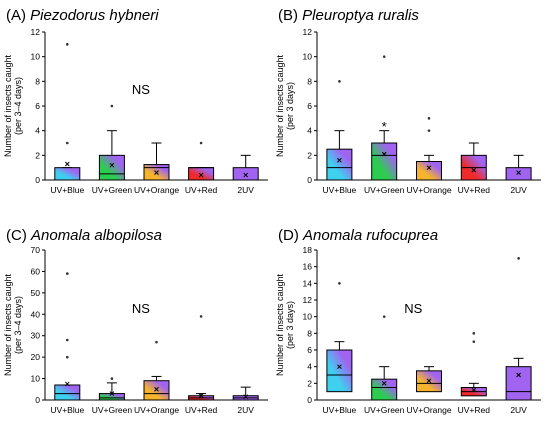  What do you see at coordinates (290, 15) in the screenshot?
I see `panel-letter: (B)` at bounding box center [290, 15].